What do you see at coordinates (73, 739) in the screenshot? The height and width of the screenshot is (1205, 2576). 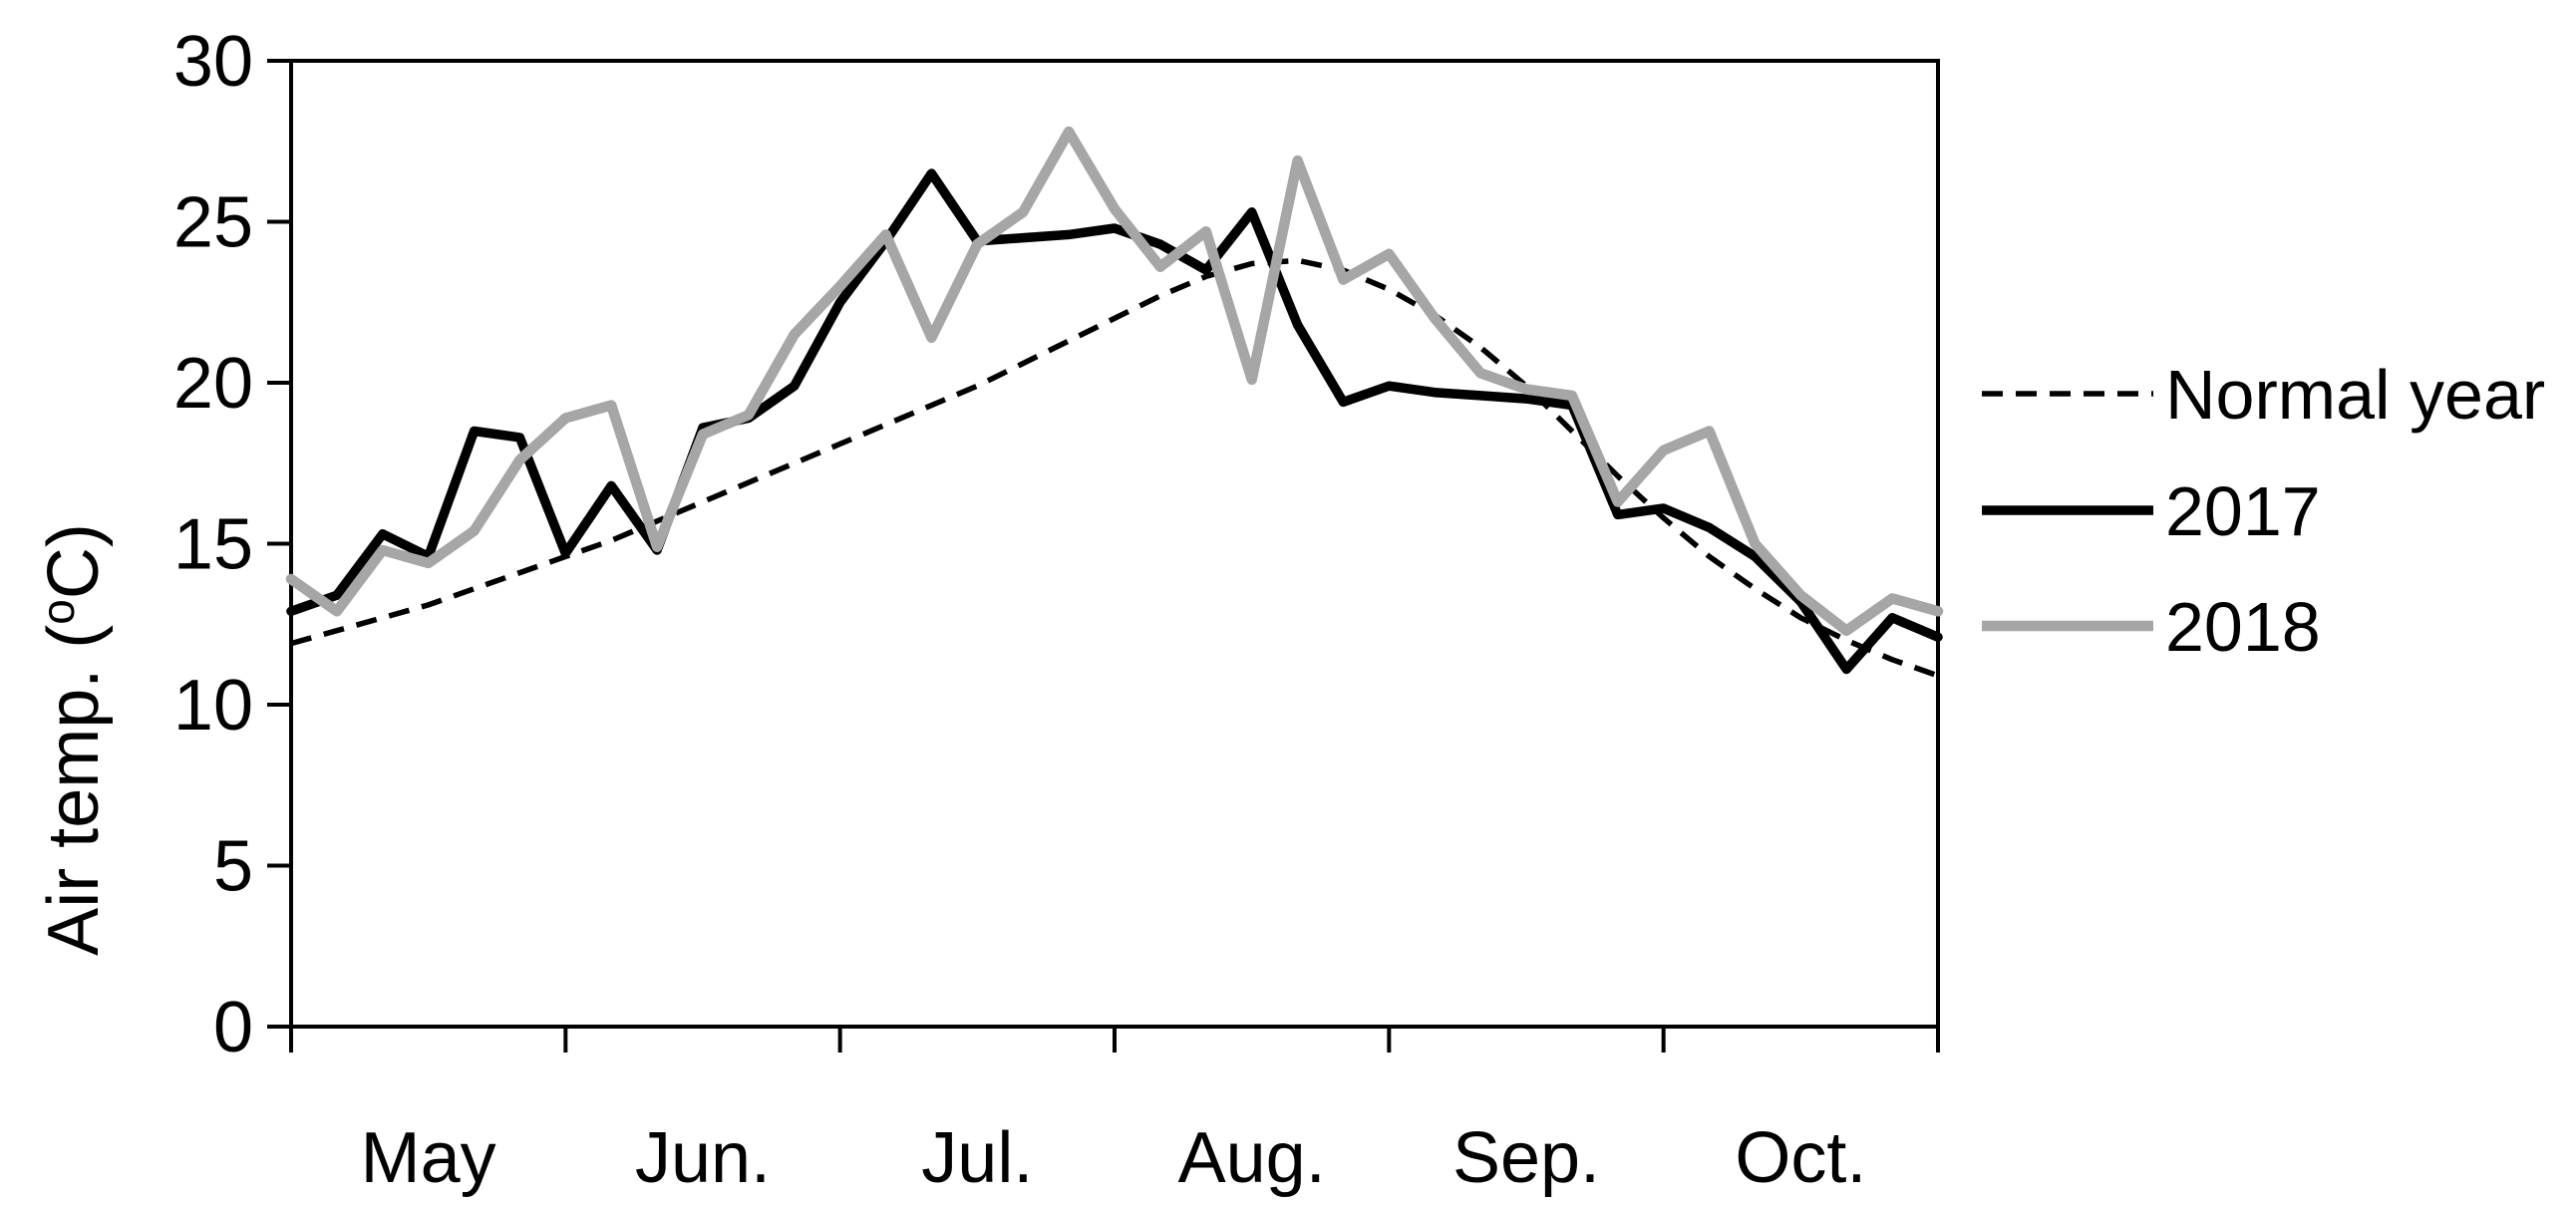 I see `y-axis-title: Air temp. (oC)` at bounding box center [73, 739].